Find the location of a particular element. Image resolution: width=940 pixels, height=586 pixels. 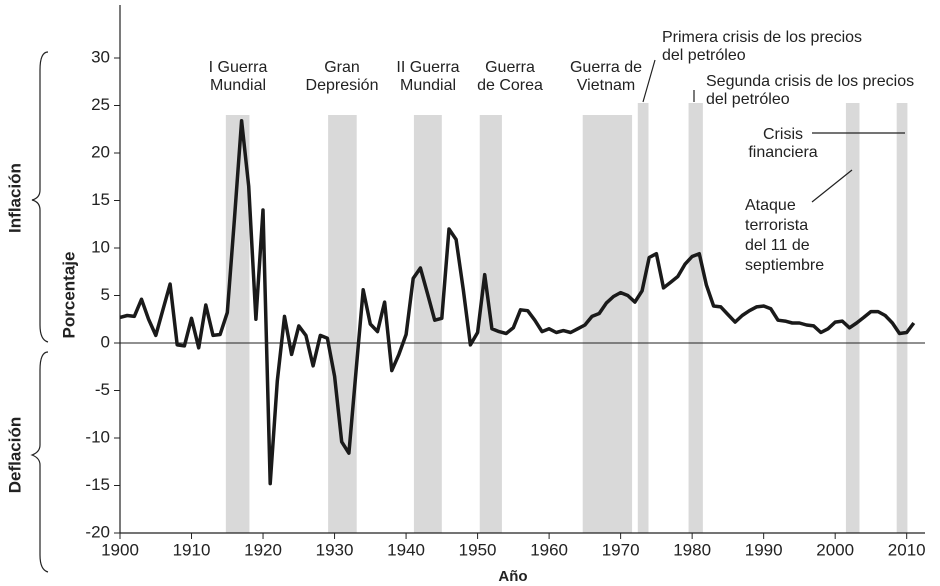

x-tick-label: 1900 is located at coordinates (120, 549).